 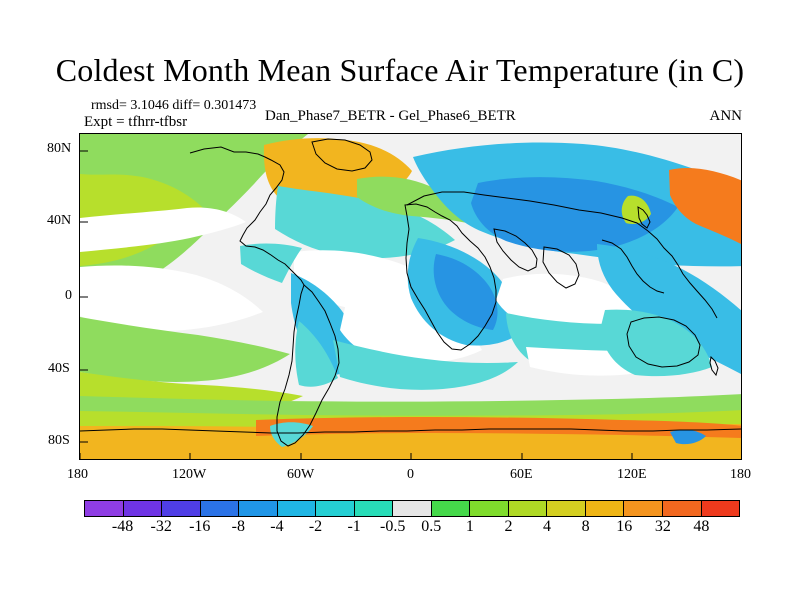 What do you see at coordinates (163, 229) in the screenshot?
I see `north-pacific-white-band` at bounding box center [163, 229].